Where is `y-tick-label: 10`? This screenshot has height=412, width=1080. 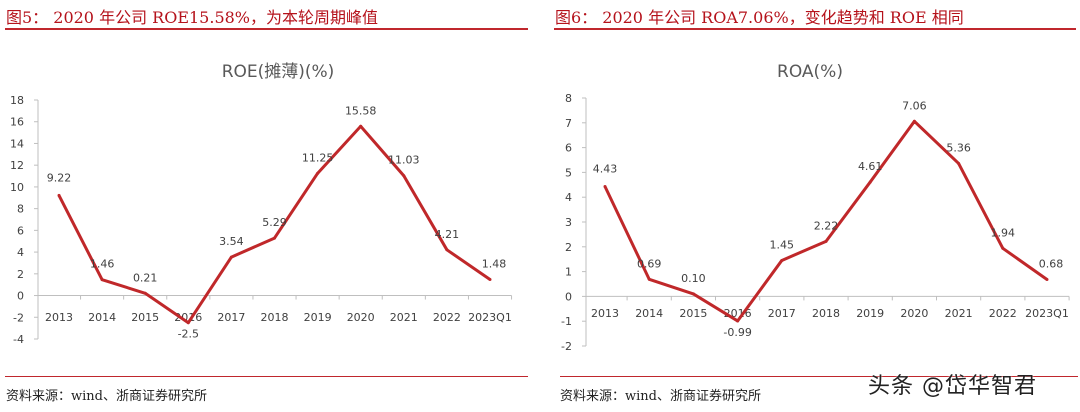
y-tick-label: 10 is located at coordinates (17, 187).